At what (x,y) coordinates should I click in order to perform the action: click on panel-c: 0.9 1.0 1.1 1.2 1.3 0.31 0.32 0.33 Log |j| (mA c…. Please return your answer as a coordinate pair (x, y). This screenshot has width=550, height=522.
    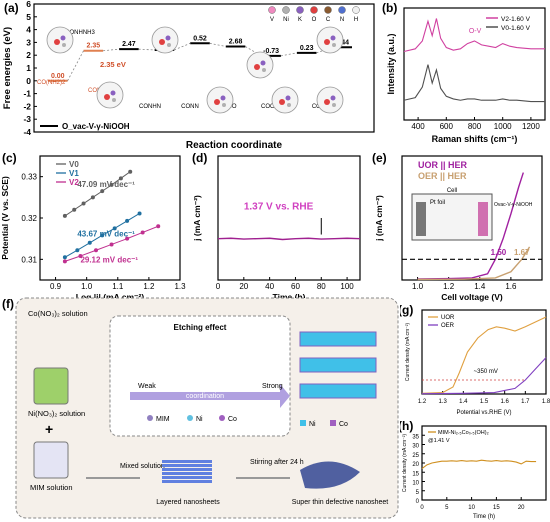
    Looking at the image, I should click on (95, 226).